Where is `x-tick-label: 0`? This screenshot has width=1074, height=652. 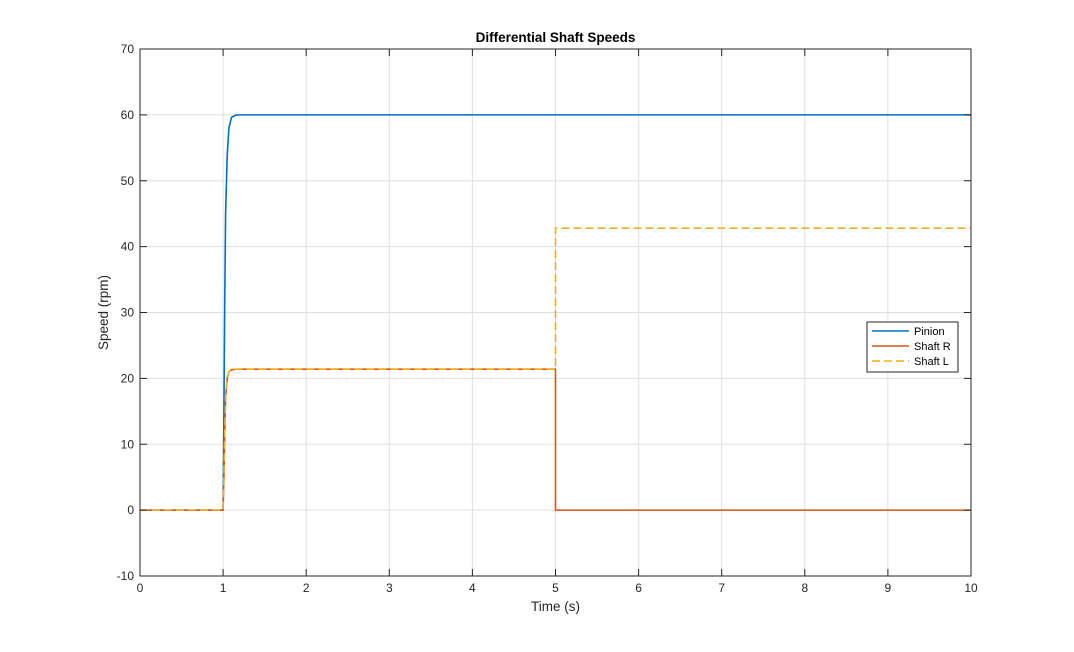 x-tick-label: 0 is located at coordinates (140, 588).